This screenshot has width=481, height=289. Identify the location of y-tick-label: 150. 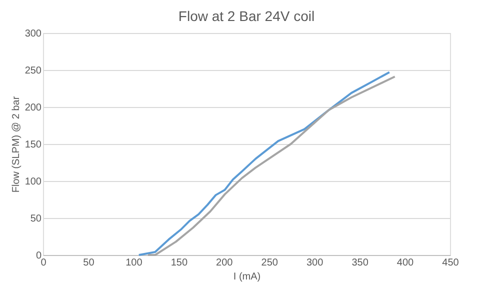
(33, 145).